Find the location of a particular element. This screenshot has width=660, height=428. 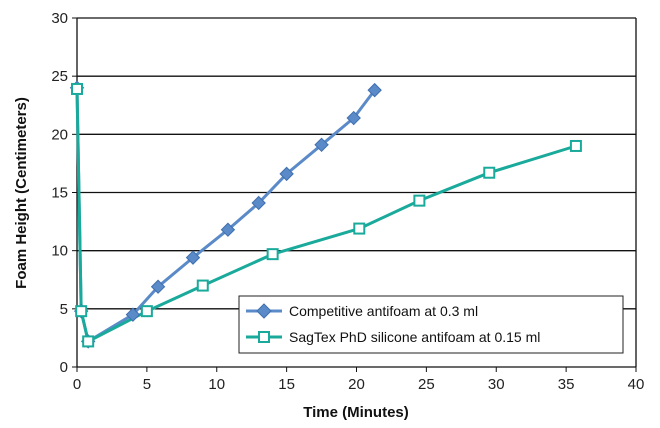

x-axis-title: Time (Minutes) is located at coordinates (356, 412).